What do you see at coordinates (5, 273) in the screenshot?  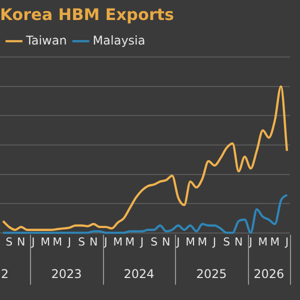 I see `text: 2` at bounding box center [5, 273].